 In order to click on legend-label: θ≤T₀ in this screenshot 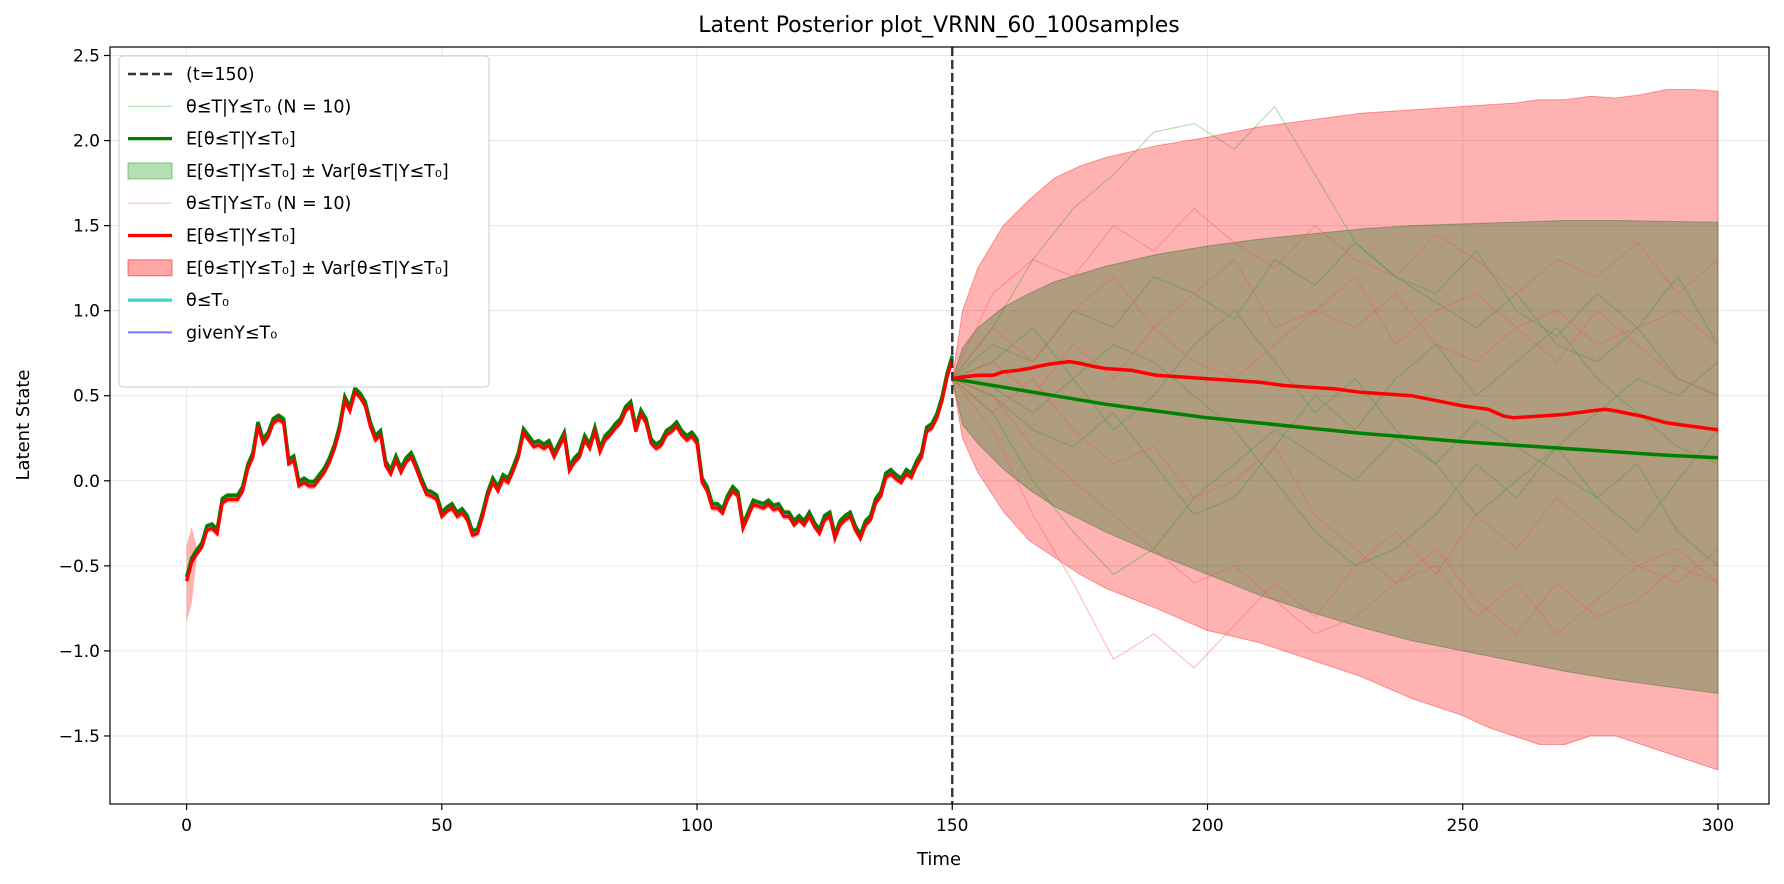, I will do `click(207, 301)`.